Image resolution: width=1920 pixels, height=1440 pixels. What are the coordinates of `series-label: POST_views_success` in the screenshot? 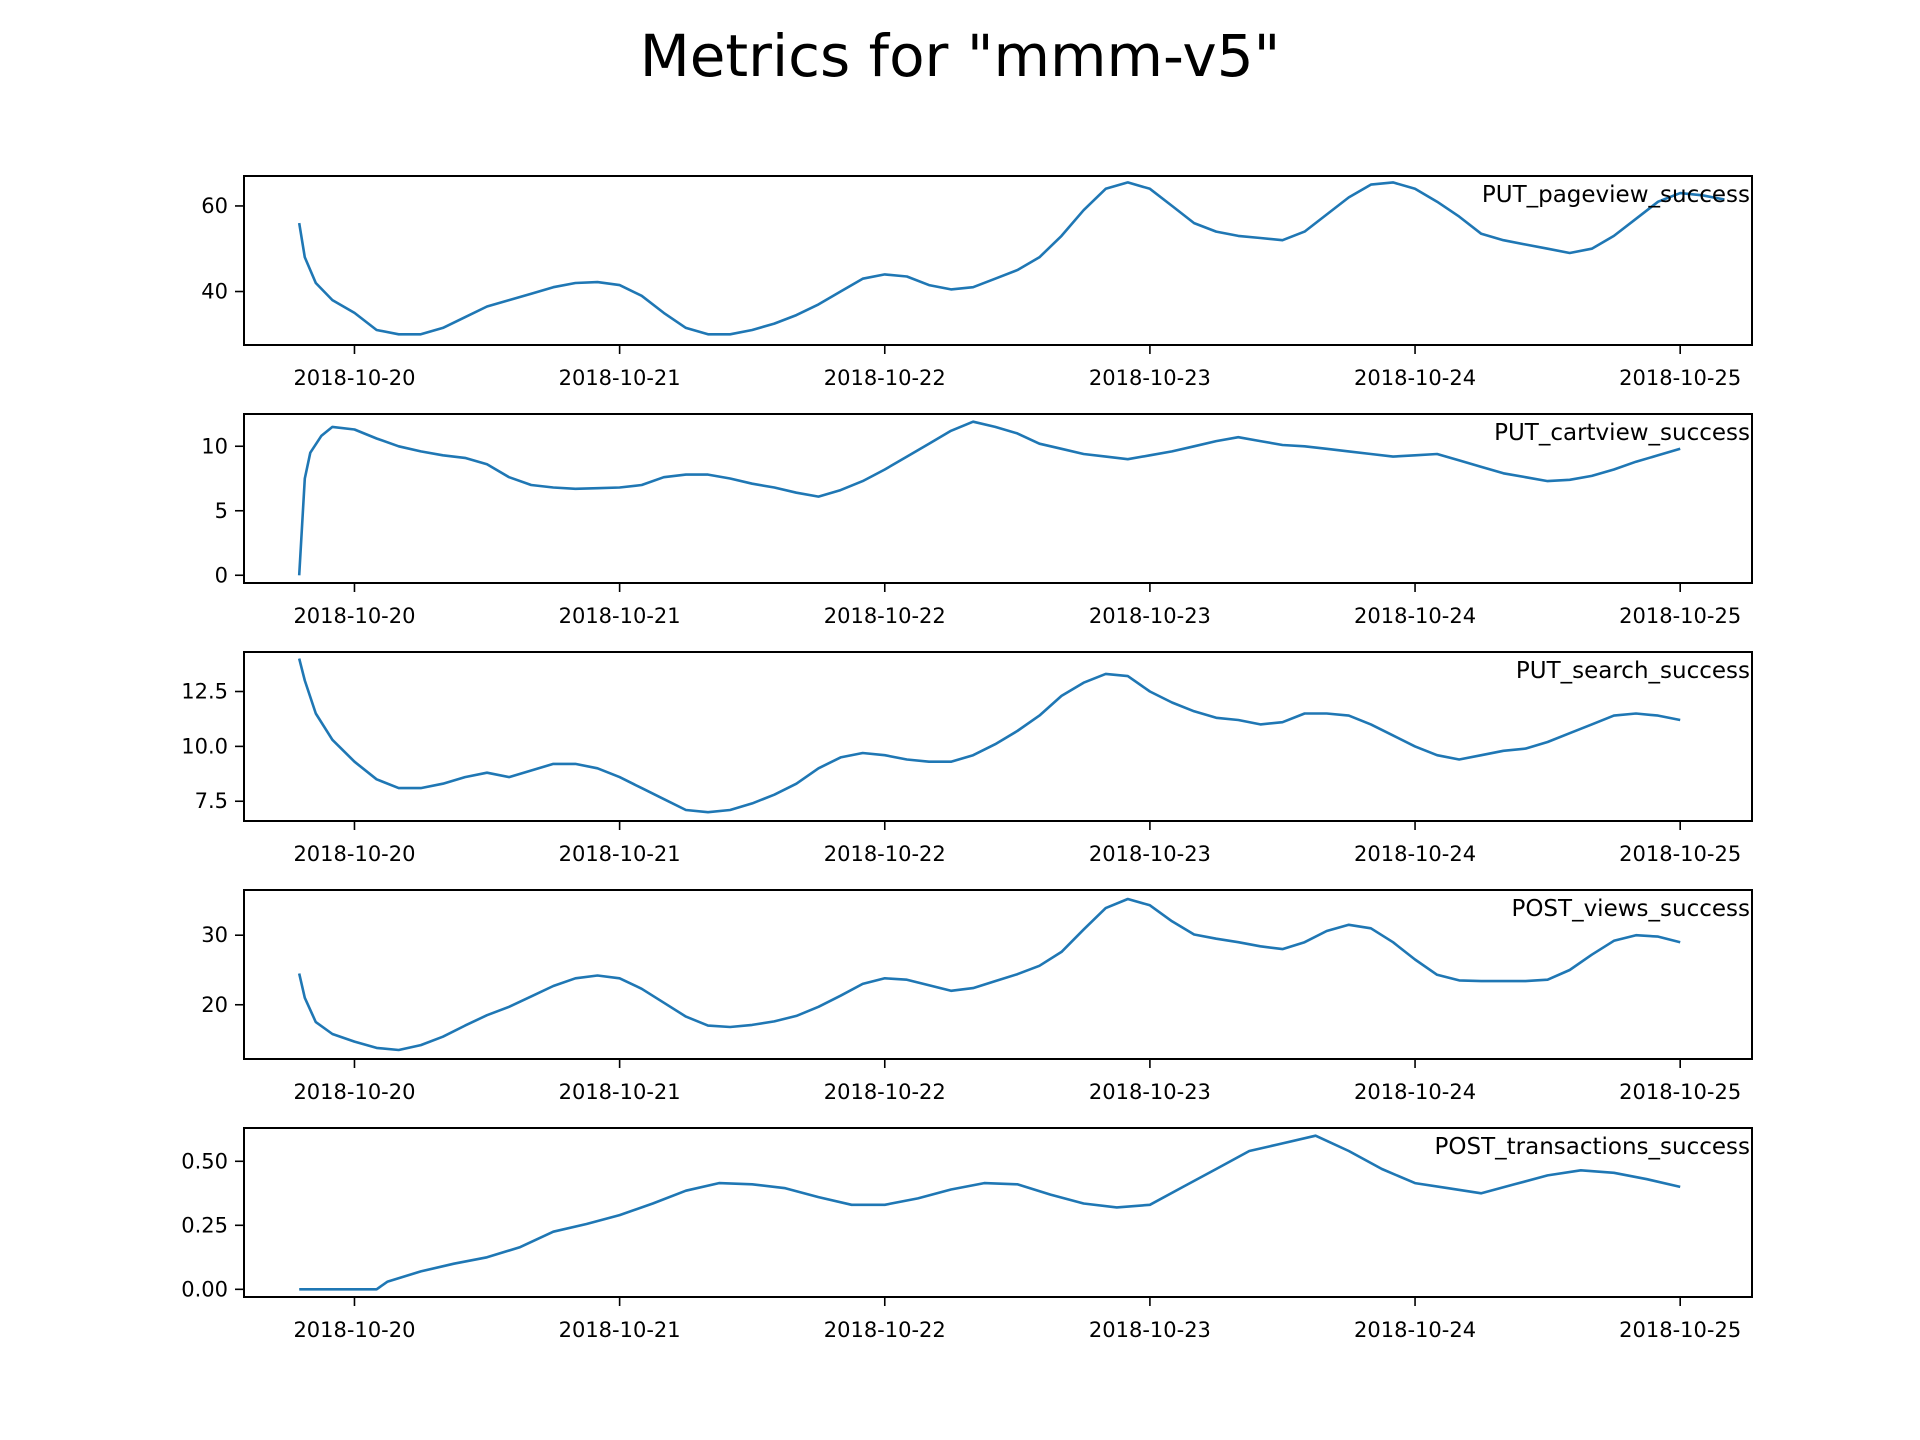 It's located at (1630, 909).